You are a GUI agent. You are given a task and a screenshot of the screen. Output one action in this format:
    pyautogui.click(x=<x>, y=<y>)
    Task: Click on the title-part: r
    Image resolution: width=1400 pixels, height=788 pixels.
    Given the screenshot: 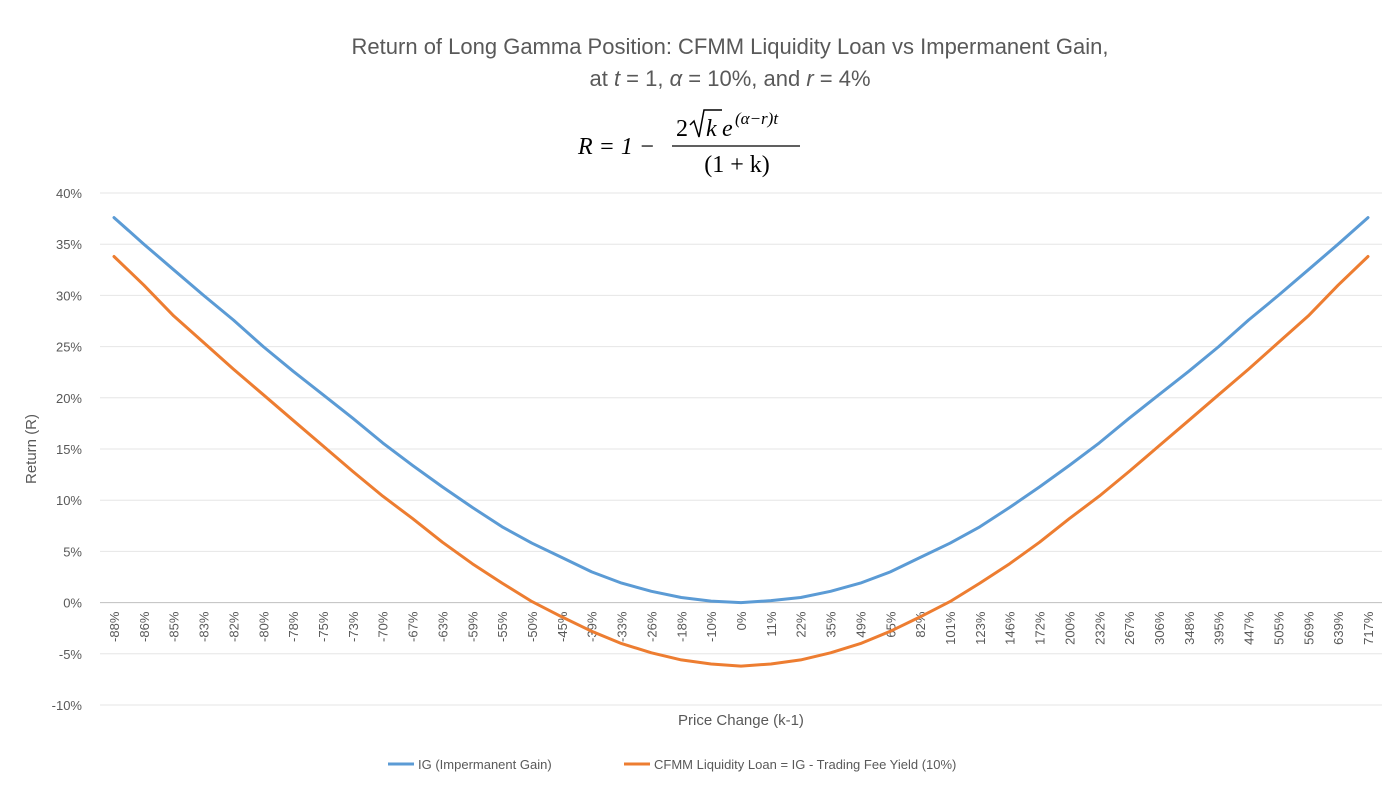 What is the action you would take?
    pyautogui.click(x=810, y=78)
    